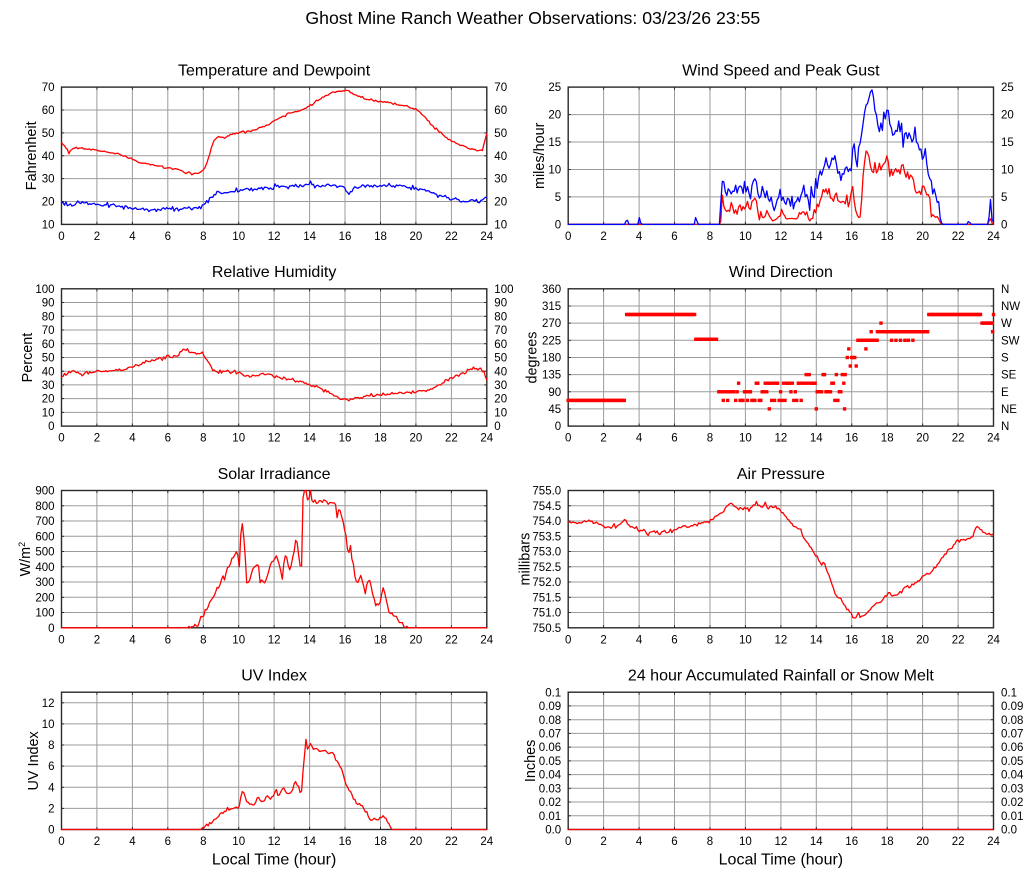 The width and height of the screenshot is (1027, 878). I want to click on svg-text: N, so click(1005, 427).